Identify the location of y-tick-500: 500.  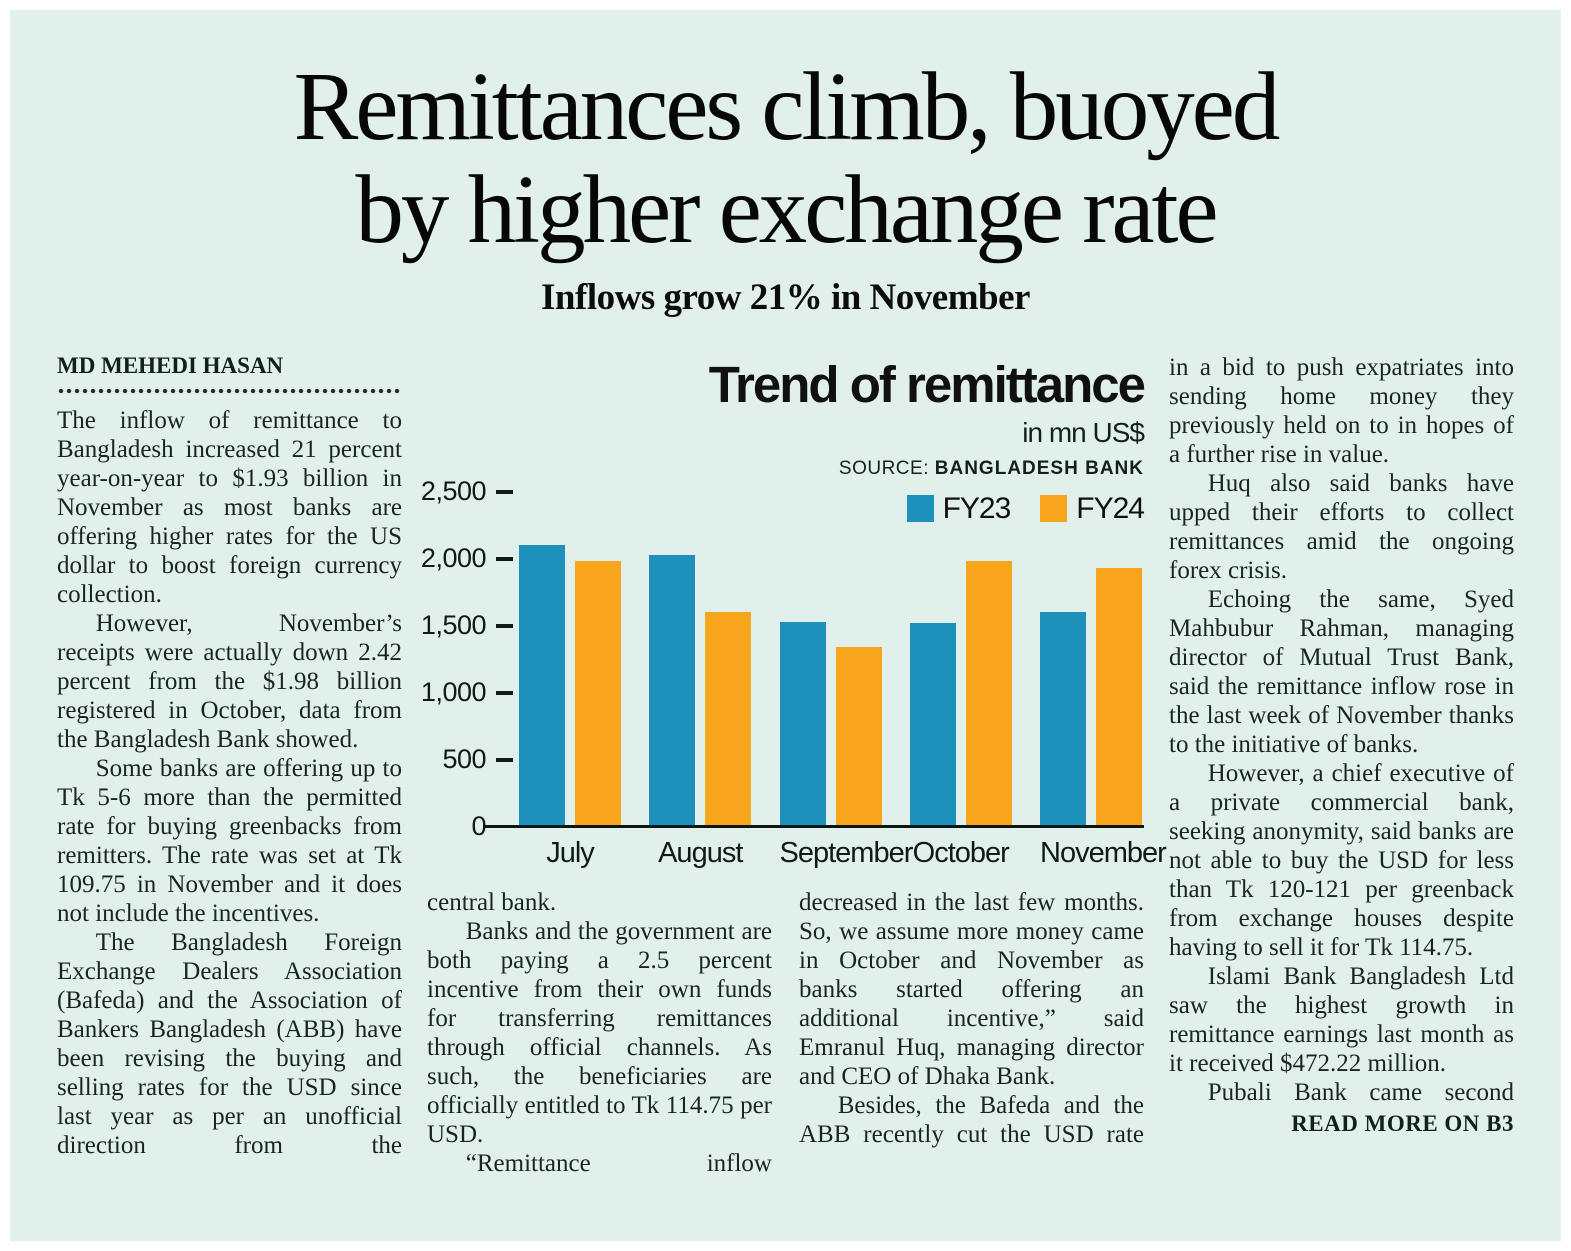
(470, 759).